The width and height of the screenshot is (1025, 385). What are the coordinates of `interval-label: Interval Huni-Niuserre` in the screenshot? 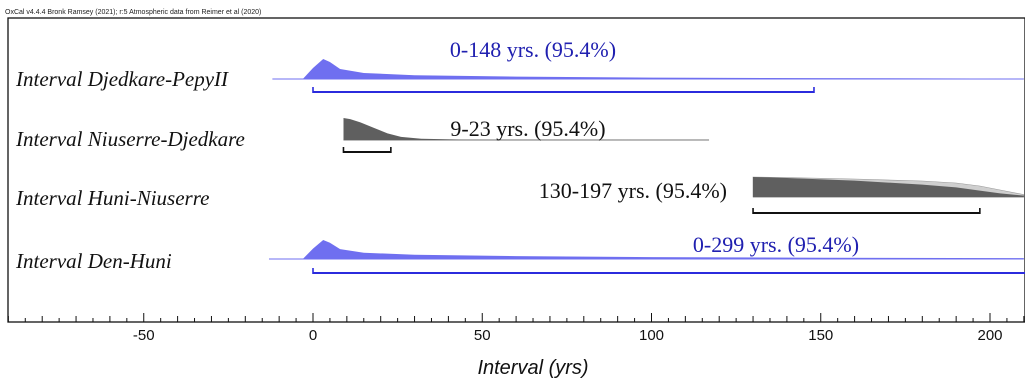 It's located at (112, 198).